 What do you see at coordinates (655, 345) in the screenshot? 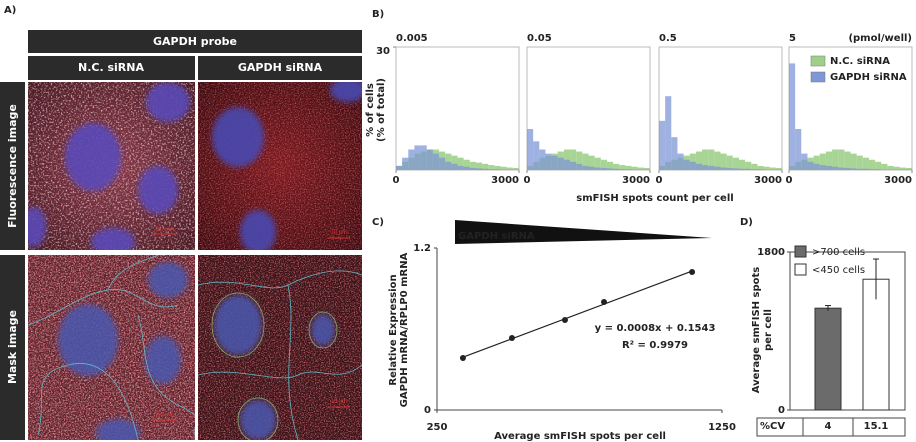
I see `annotation: R² = 0.9979` at bounding box center [655, 345].